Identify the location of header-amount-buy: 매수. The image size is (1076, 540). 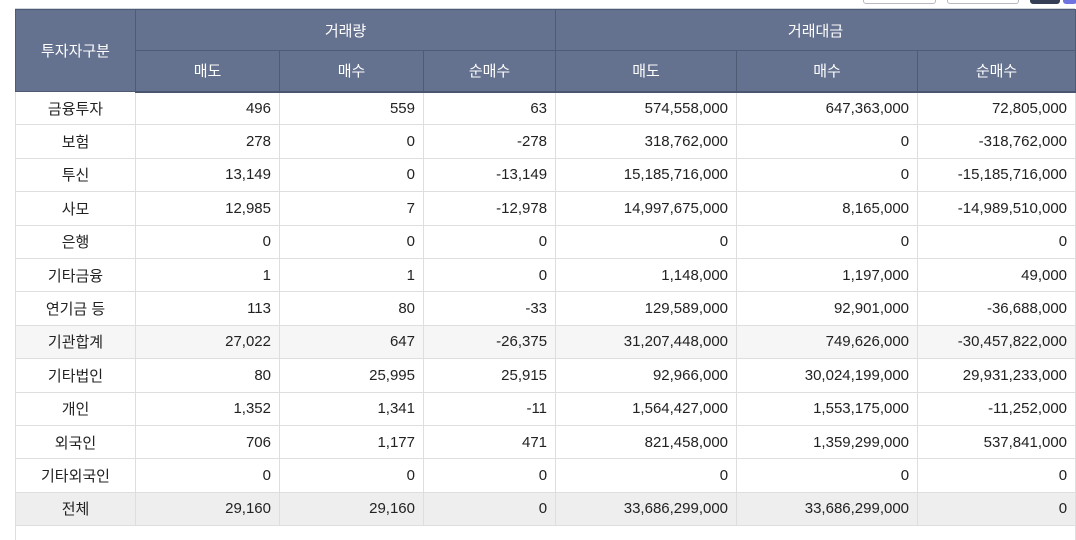
(827, 71).